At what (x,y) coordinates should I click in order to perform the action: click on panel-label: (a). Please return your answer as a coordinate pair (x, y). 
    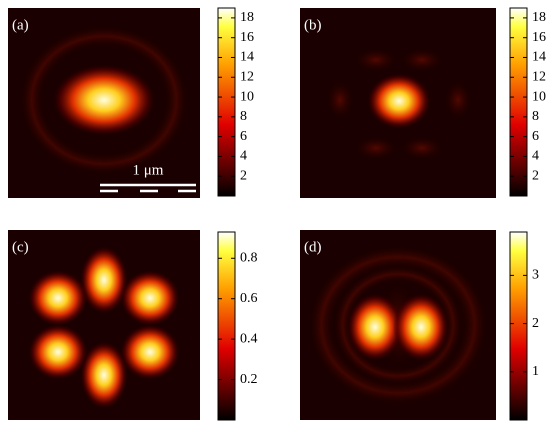
    Looking at the image, I should click on (20, 25).